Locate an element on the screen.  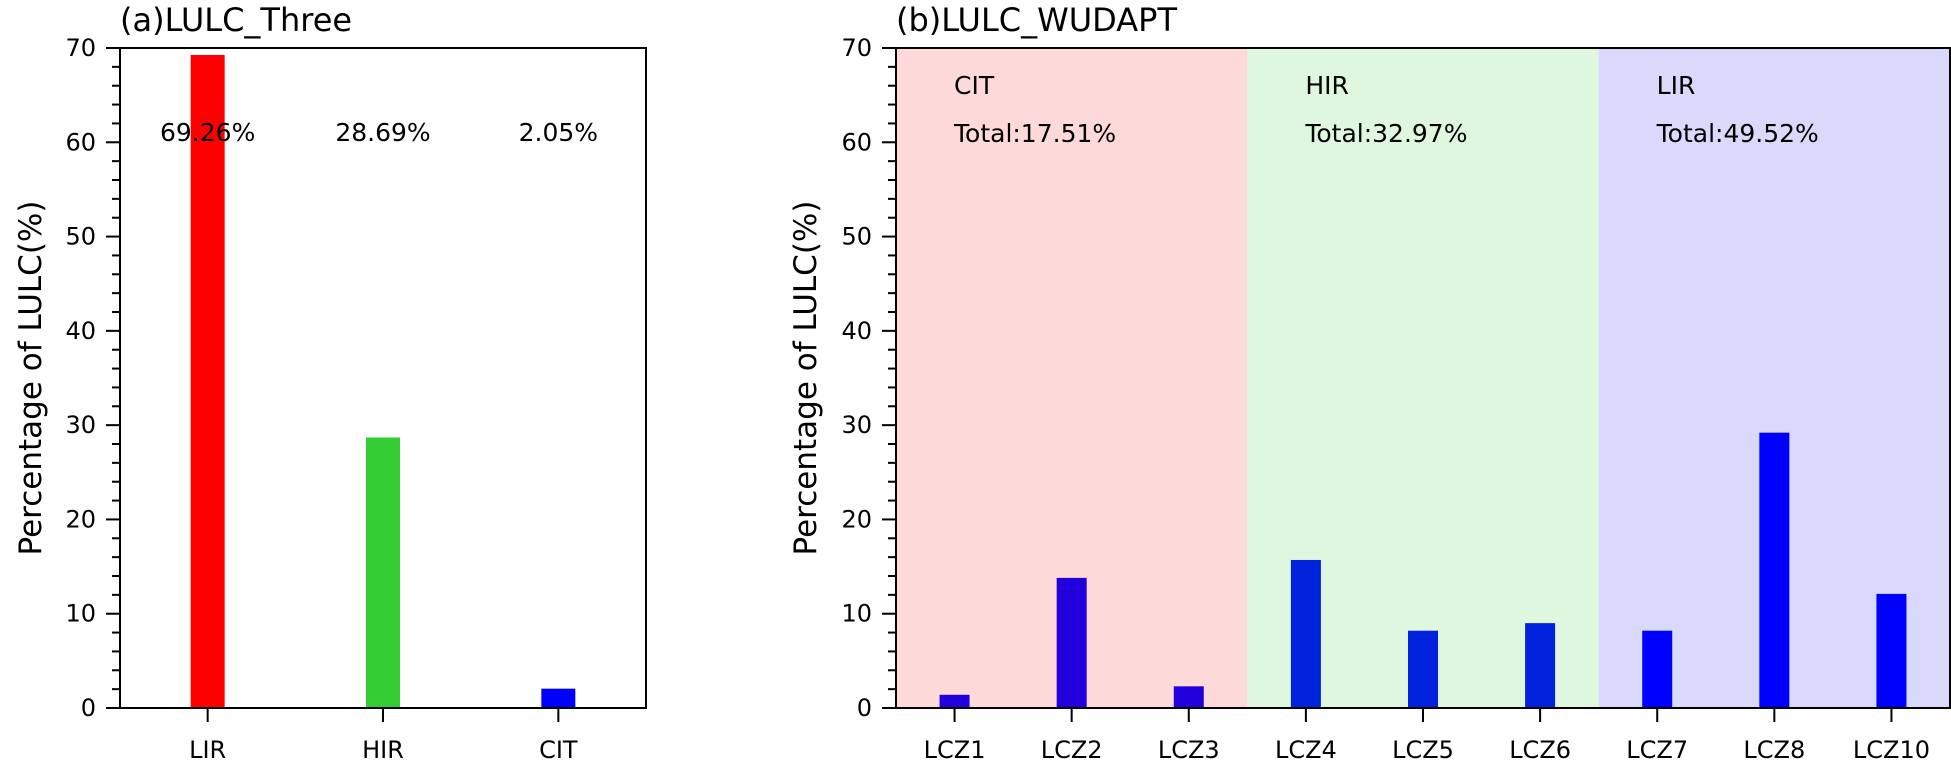
group-name-label: LIR is located at coordinates (1676, 85).